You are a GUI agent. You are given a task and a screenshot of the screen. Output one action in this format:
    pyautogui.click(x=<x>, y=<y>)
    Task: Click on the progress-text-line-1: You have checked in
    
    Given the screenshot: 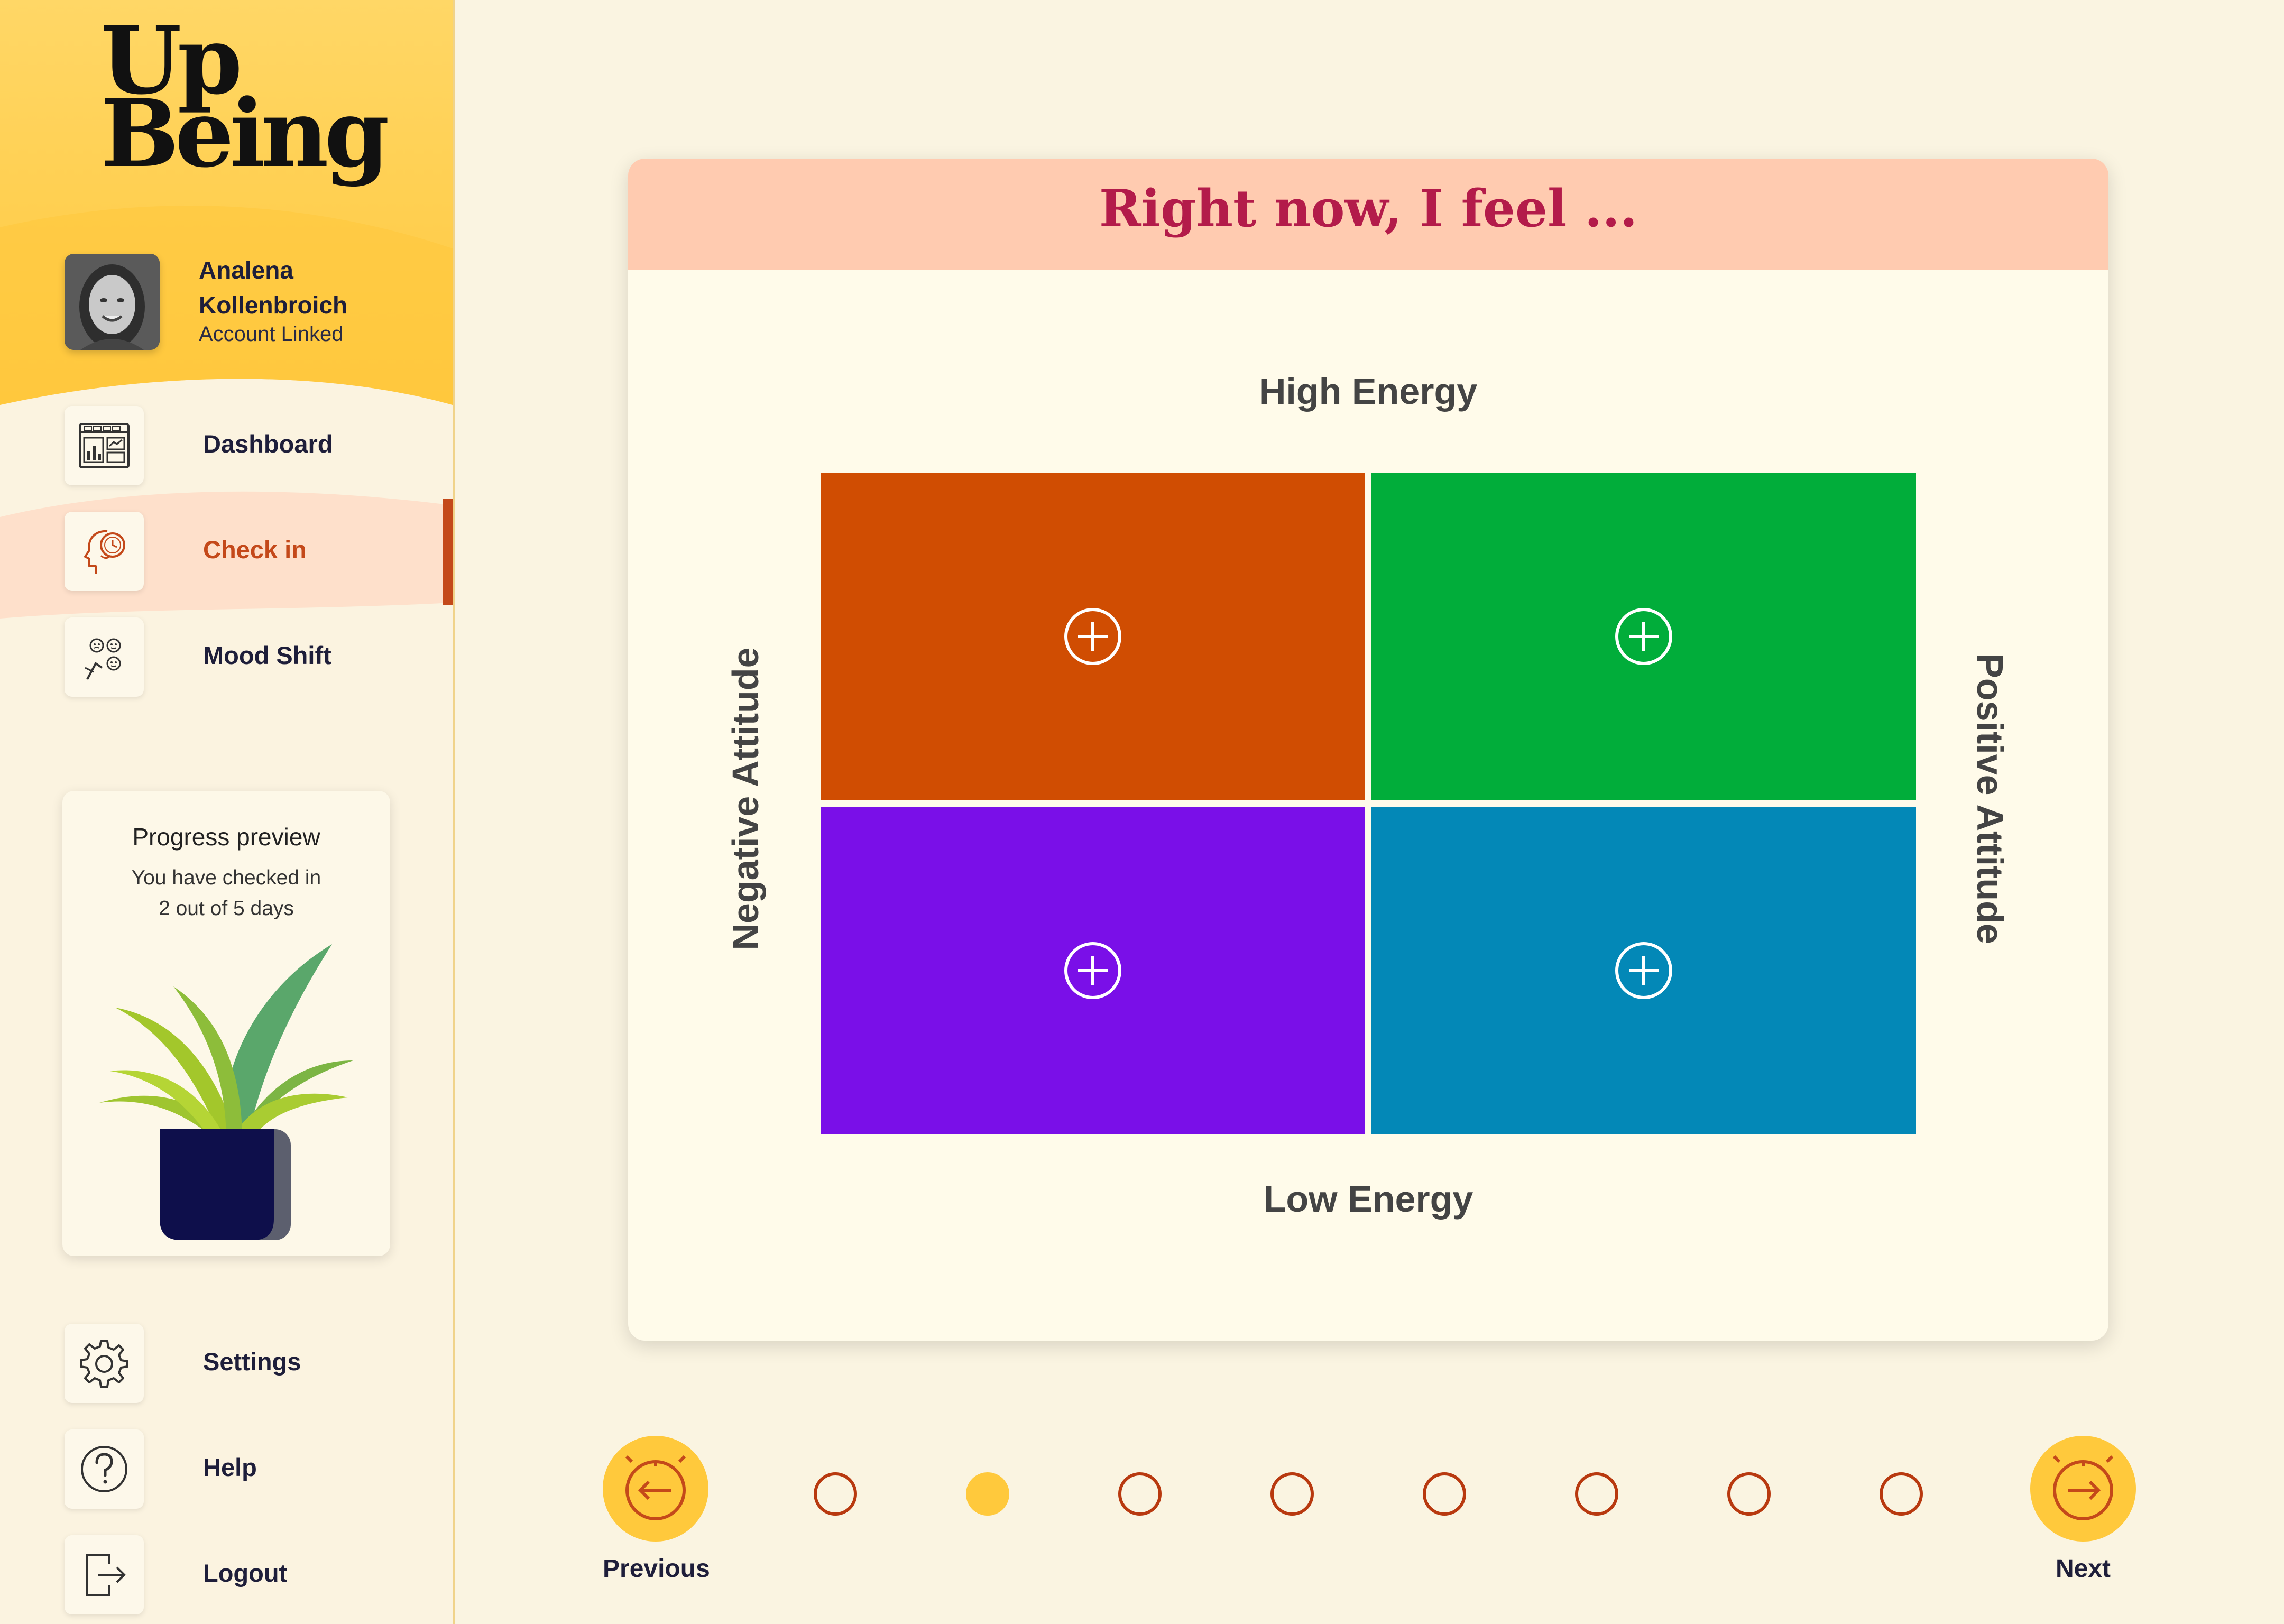 What is the action you would take?
    pyautogui.click(x=226, y=877)
    